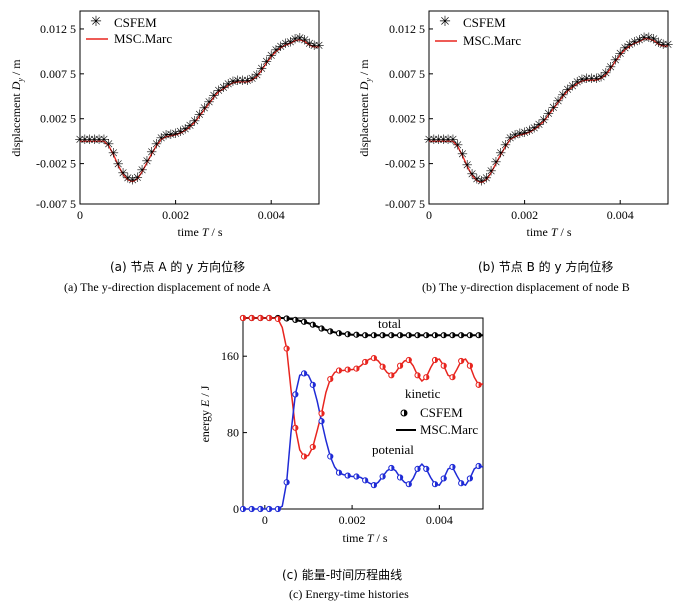 This screenshot has height=606, width=686. Describe the element at coordinates (143, 38) in the screenshot. I see `panel-a-legend-marc-label: MSC.Marc` at that location.